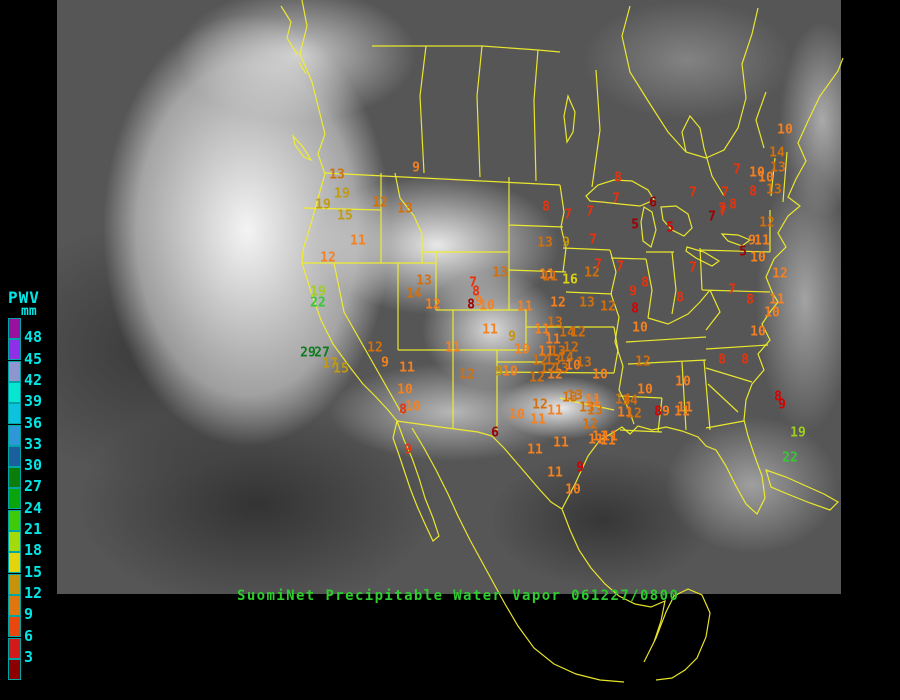  I want to click on legend-label: 12, so click(33, 592).